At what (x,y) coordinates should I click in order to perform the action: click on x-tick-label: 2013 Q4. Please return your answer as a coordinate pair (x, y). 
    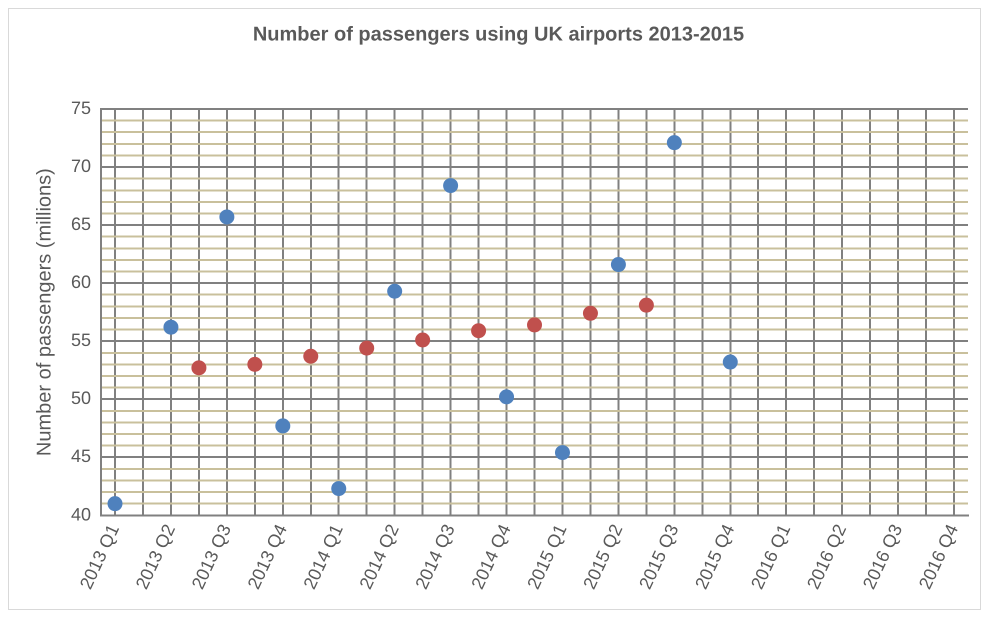
    Looking at the image, I should click on (267, 556).